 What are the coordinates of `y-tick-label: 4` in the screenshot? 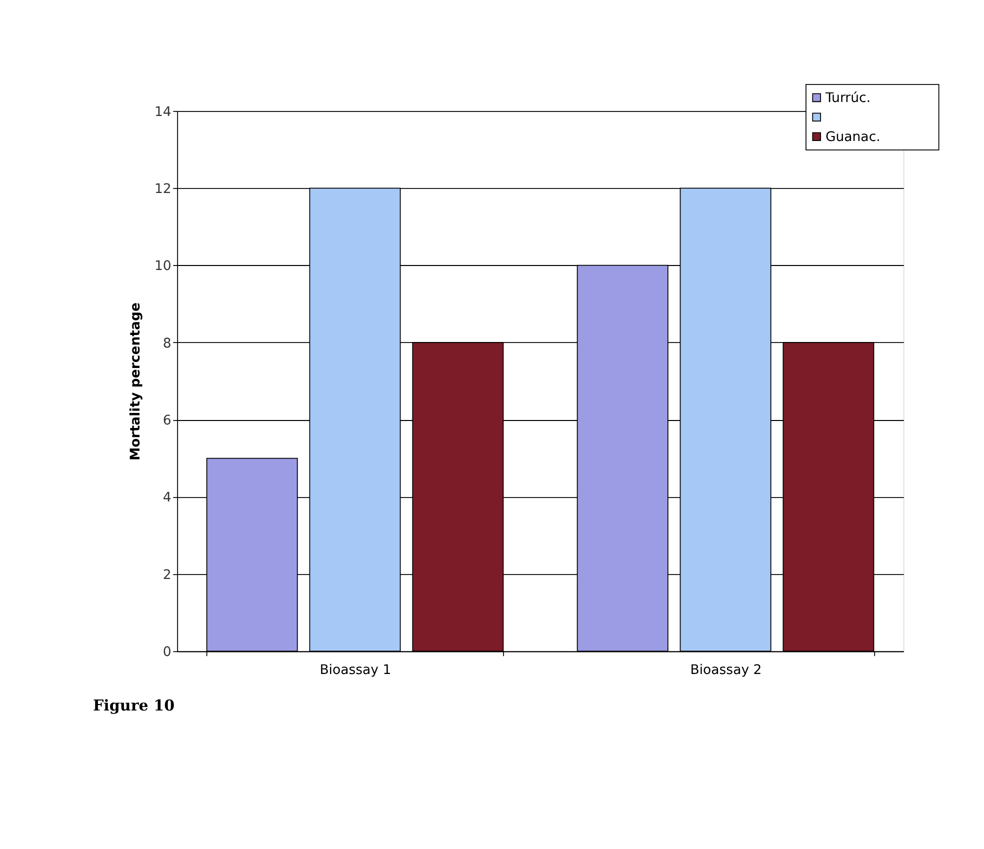 It's located at (167, 498).